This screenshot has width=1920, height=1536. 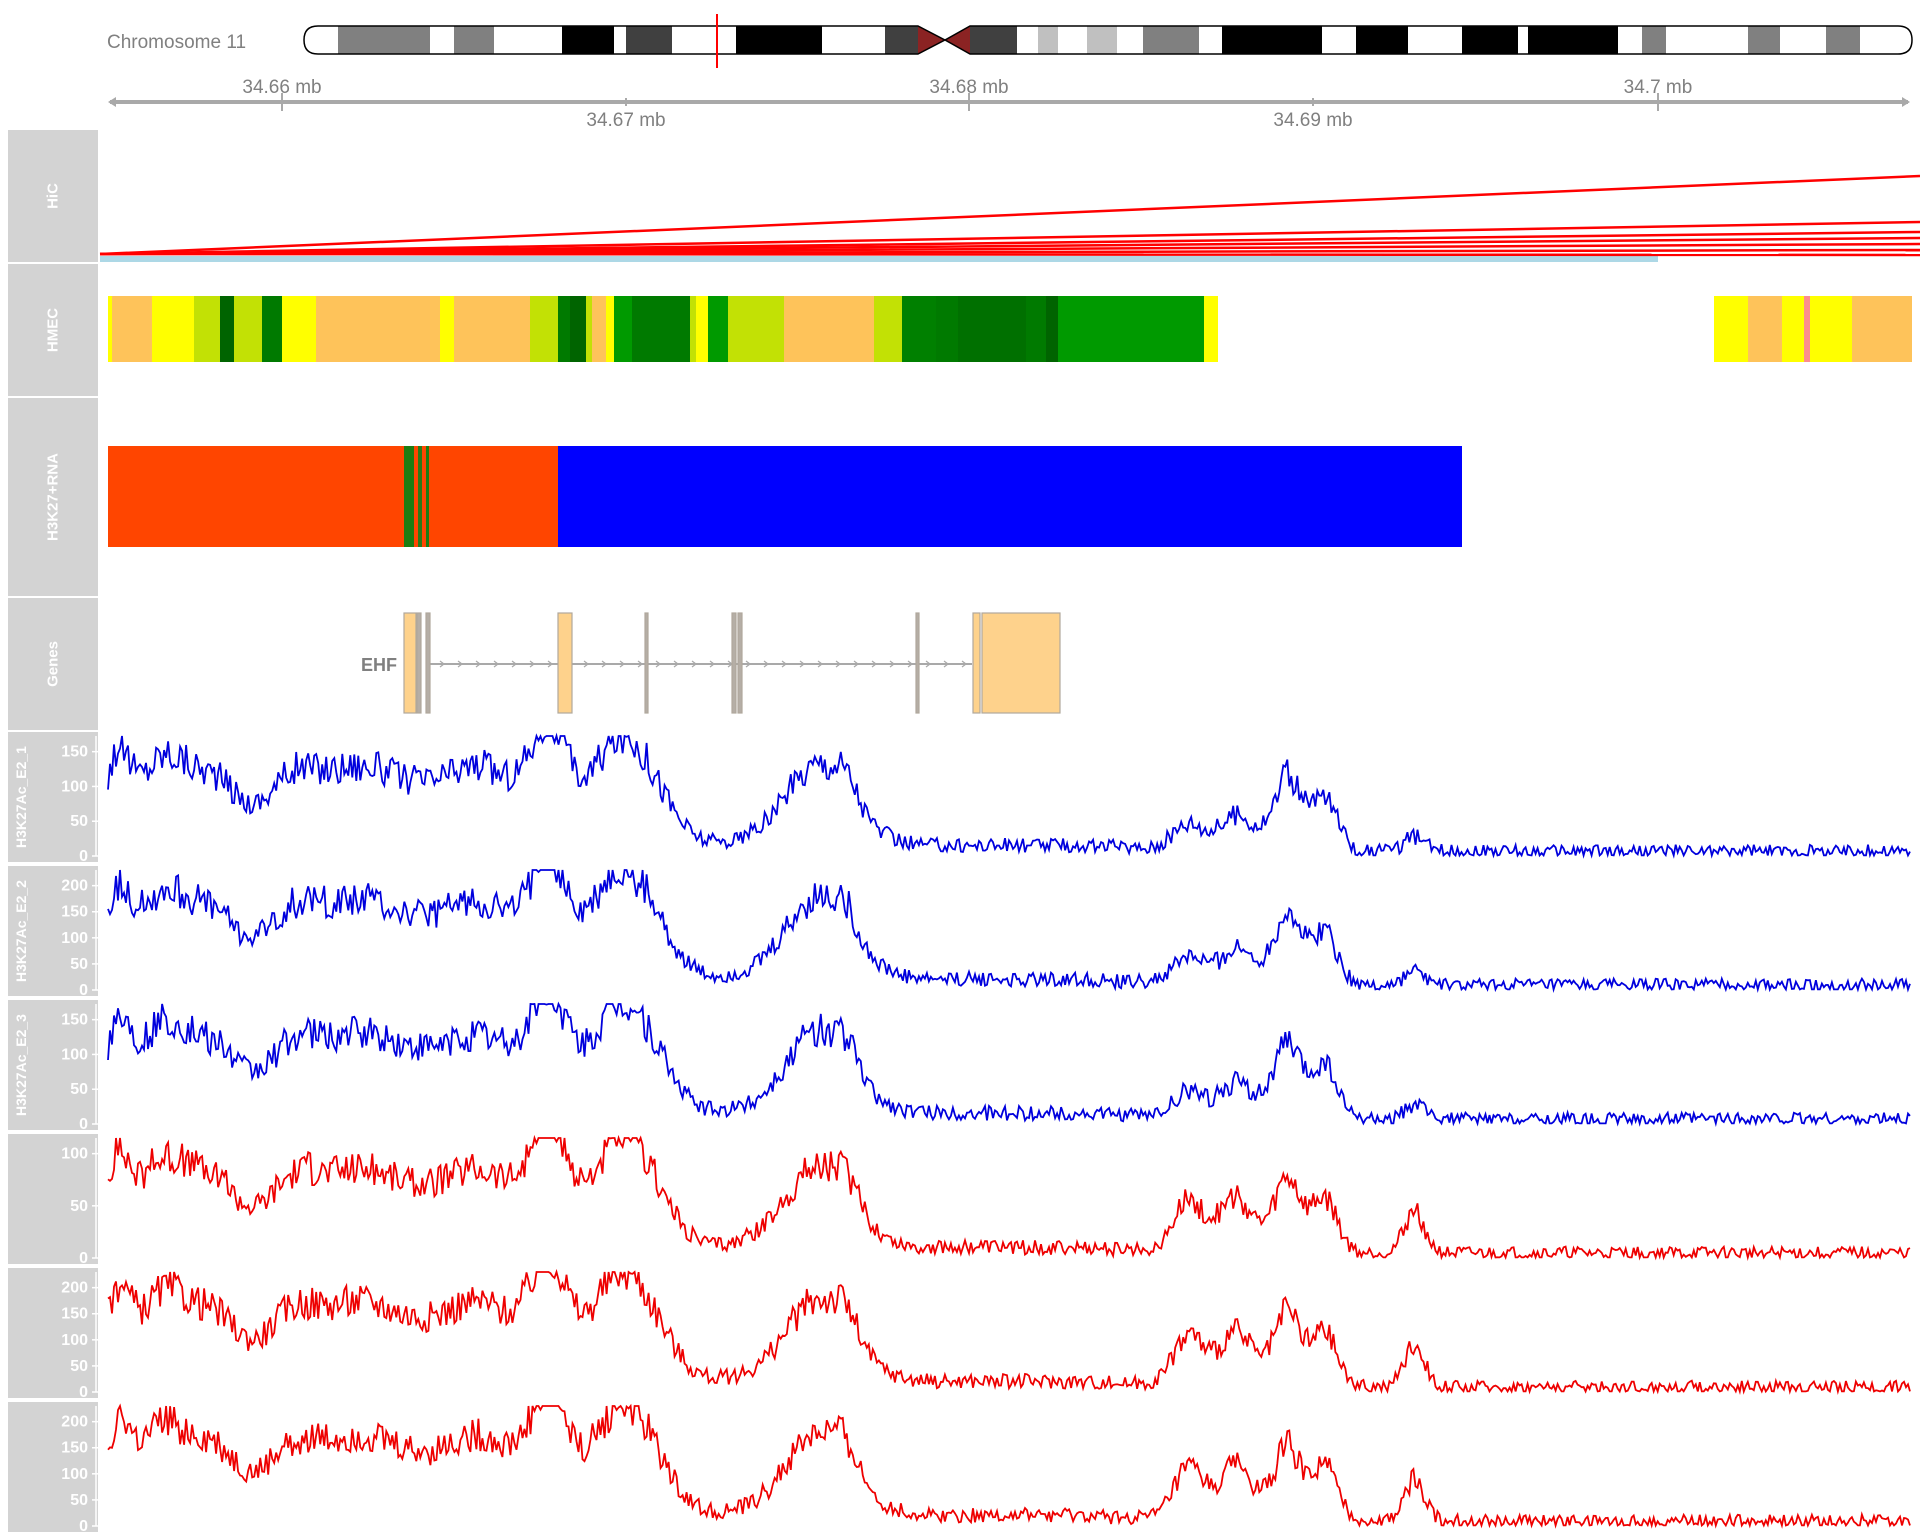 I want to click on hic-region-bar, so click(x=879, y=259).